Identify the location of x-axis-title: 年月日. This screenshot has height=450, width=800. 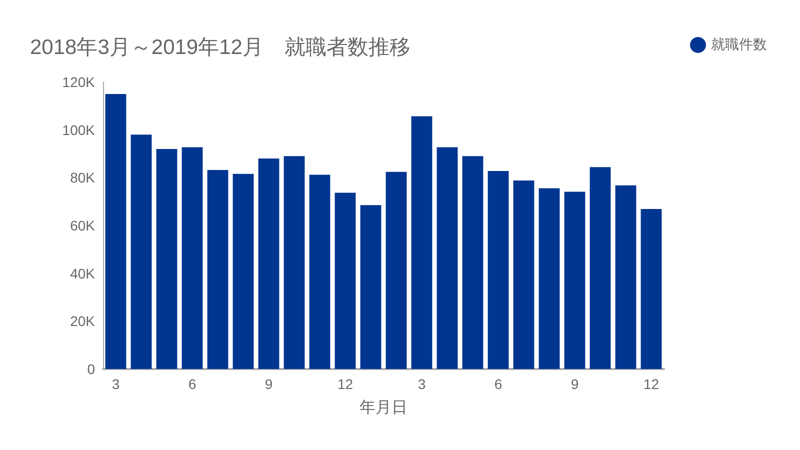
(384, 407).